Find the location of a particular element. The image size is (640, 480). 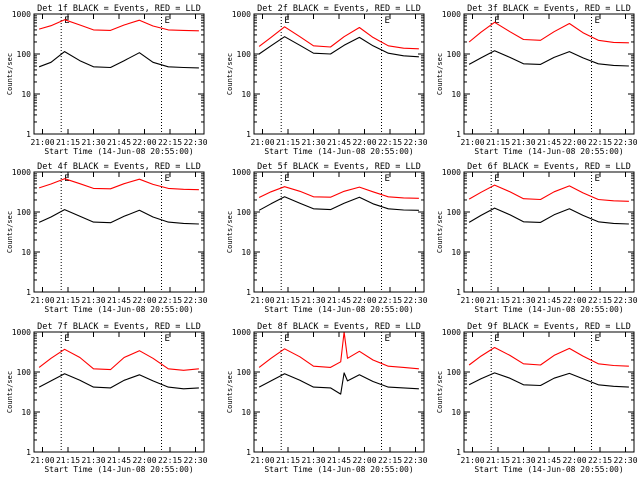

chart-title: Det 8f BLACK = Events, RED = LLD is located at coordinates (339, 327).